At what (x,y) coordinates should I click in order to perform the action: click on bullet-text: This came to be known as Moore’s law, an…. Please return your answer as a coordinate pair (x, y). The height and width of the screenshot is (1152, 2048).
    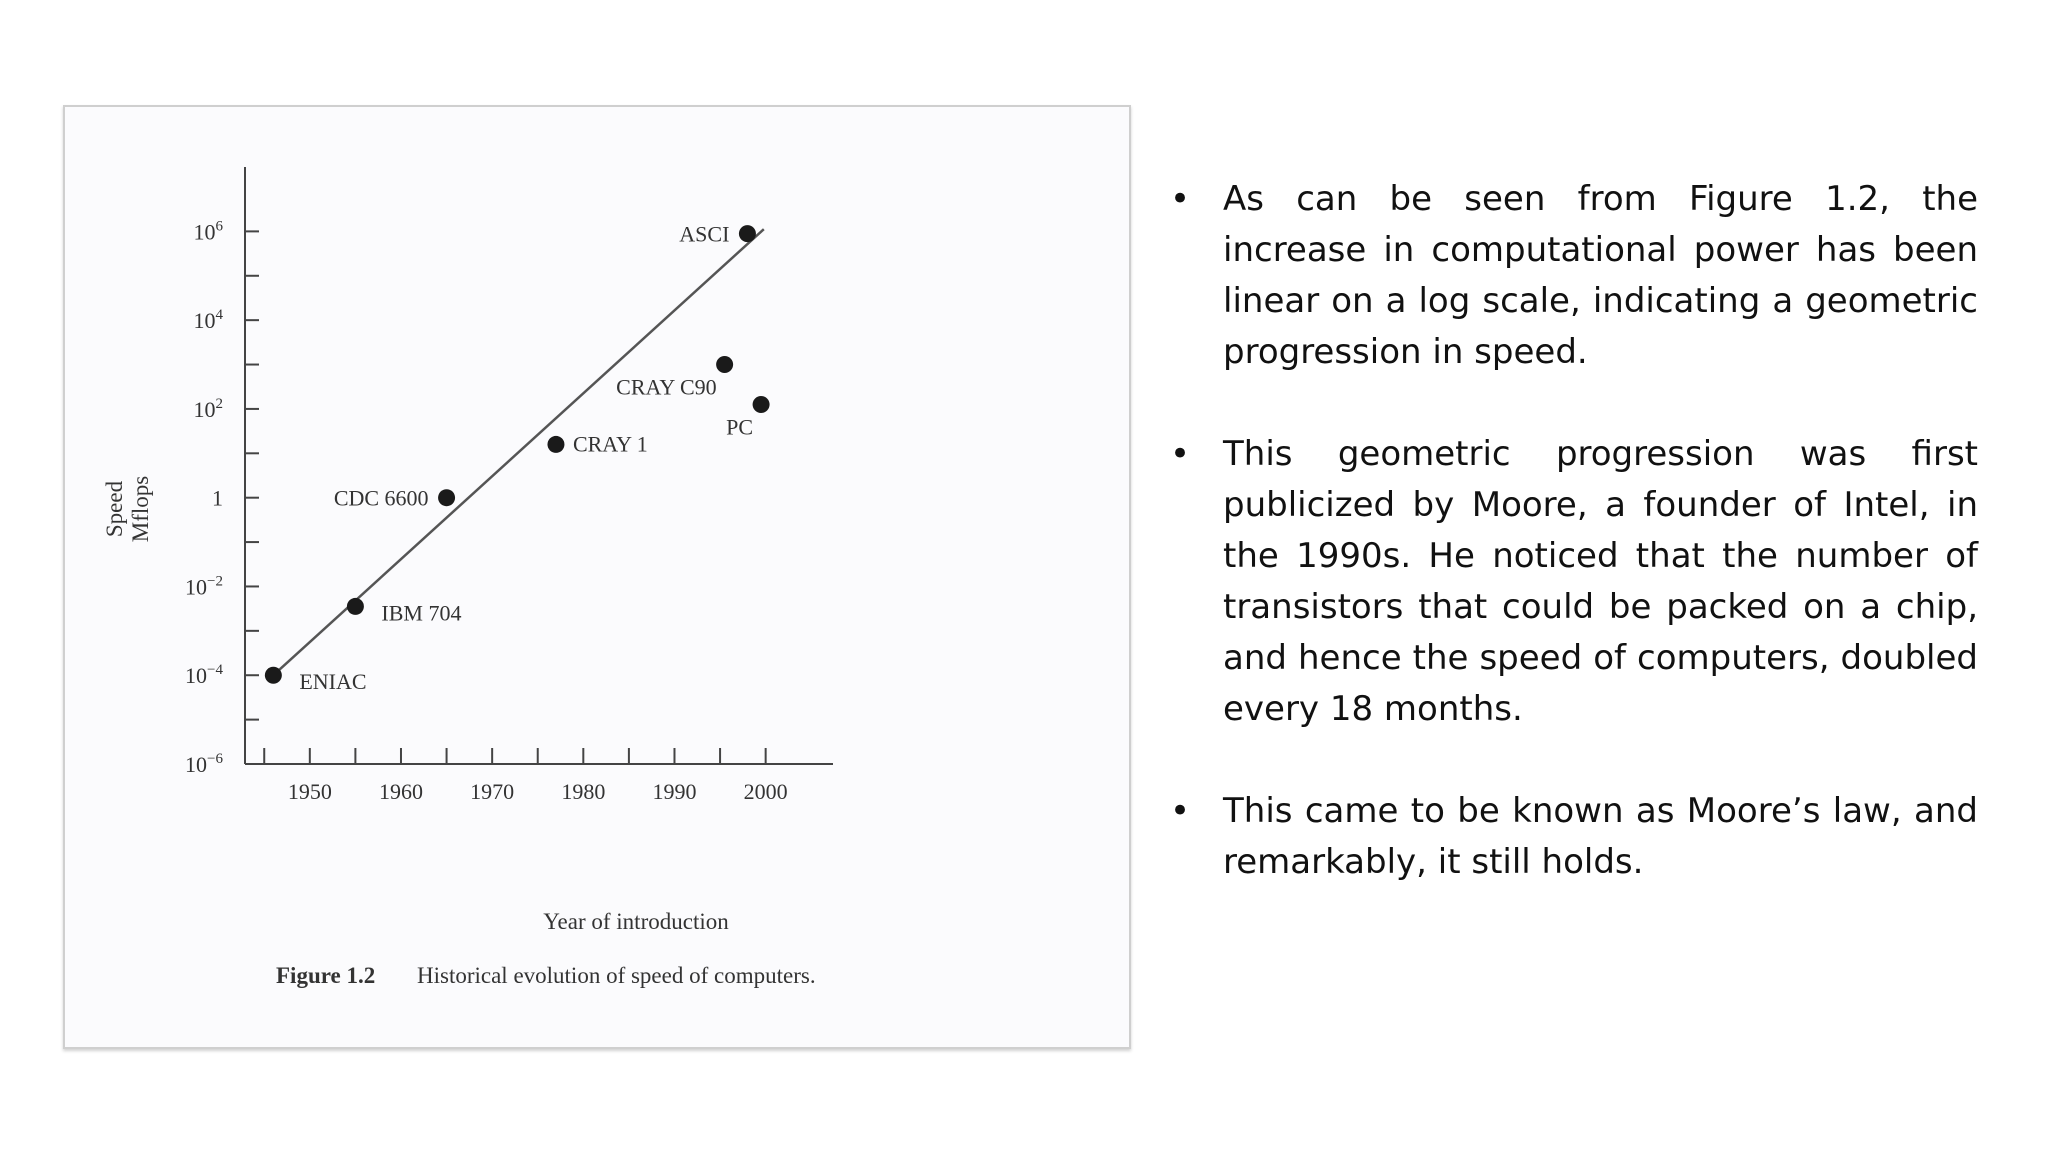
    Looking at the image, I should click on (1600, 836).